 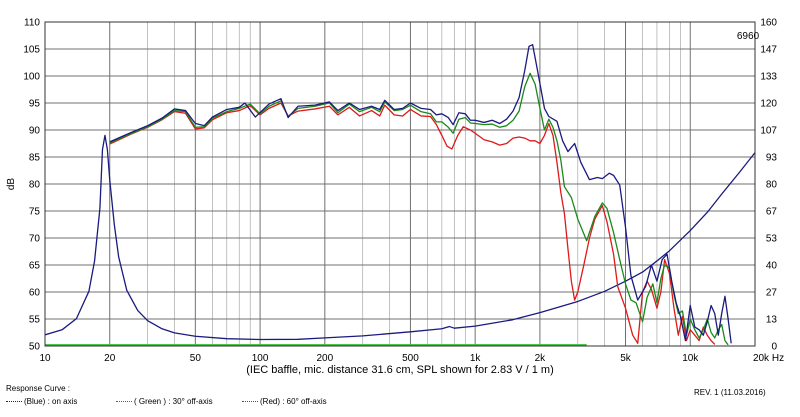 I want to click on x-tick-label: 5k, so click(x=626, y=358).